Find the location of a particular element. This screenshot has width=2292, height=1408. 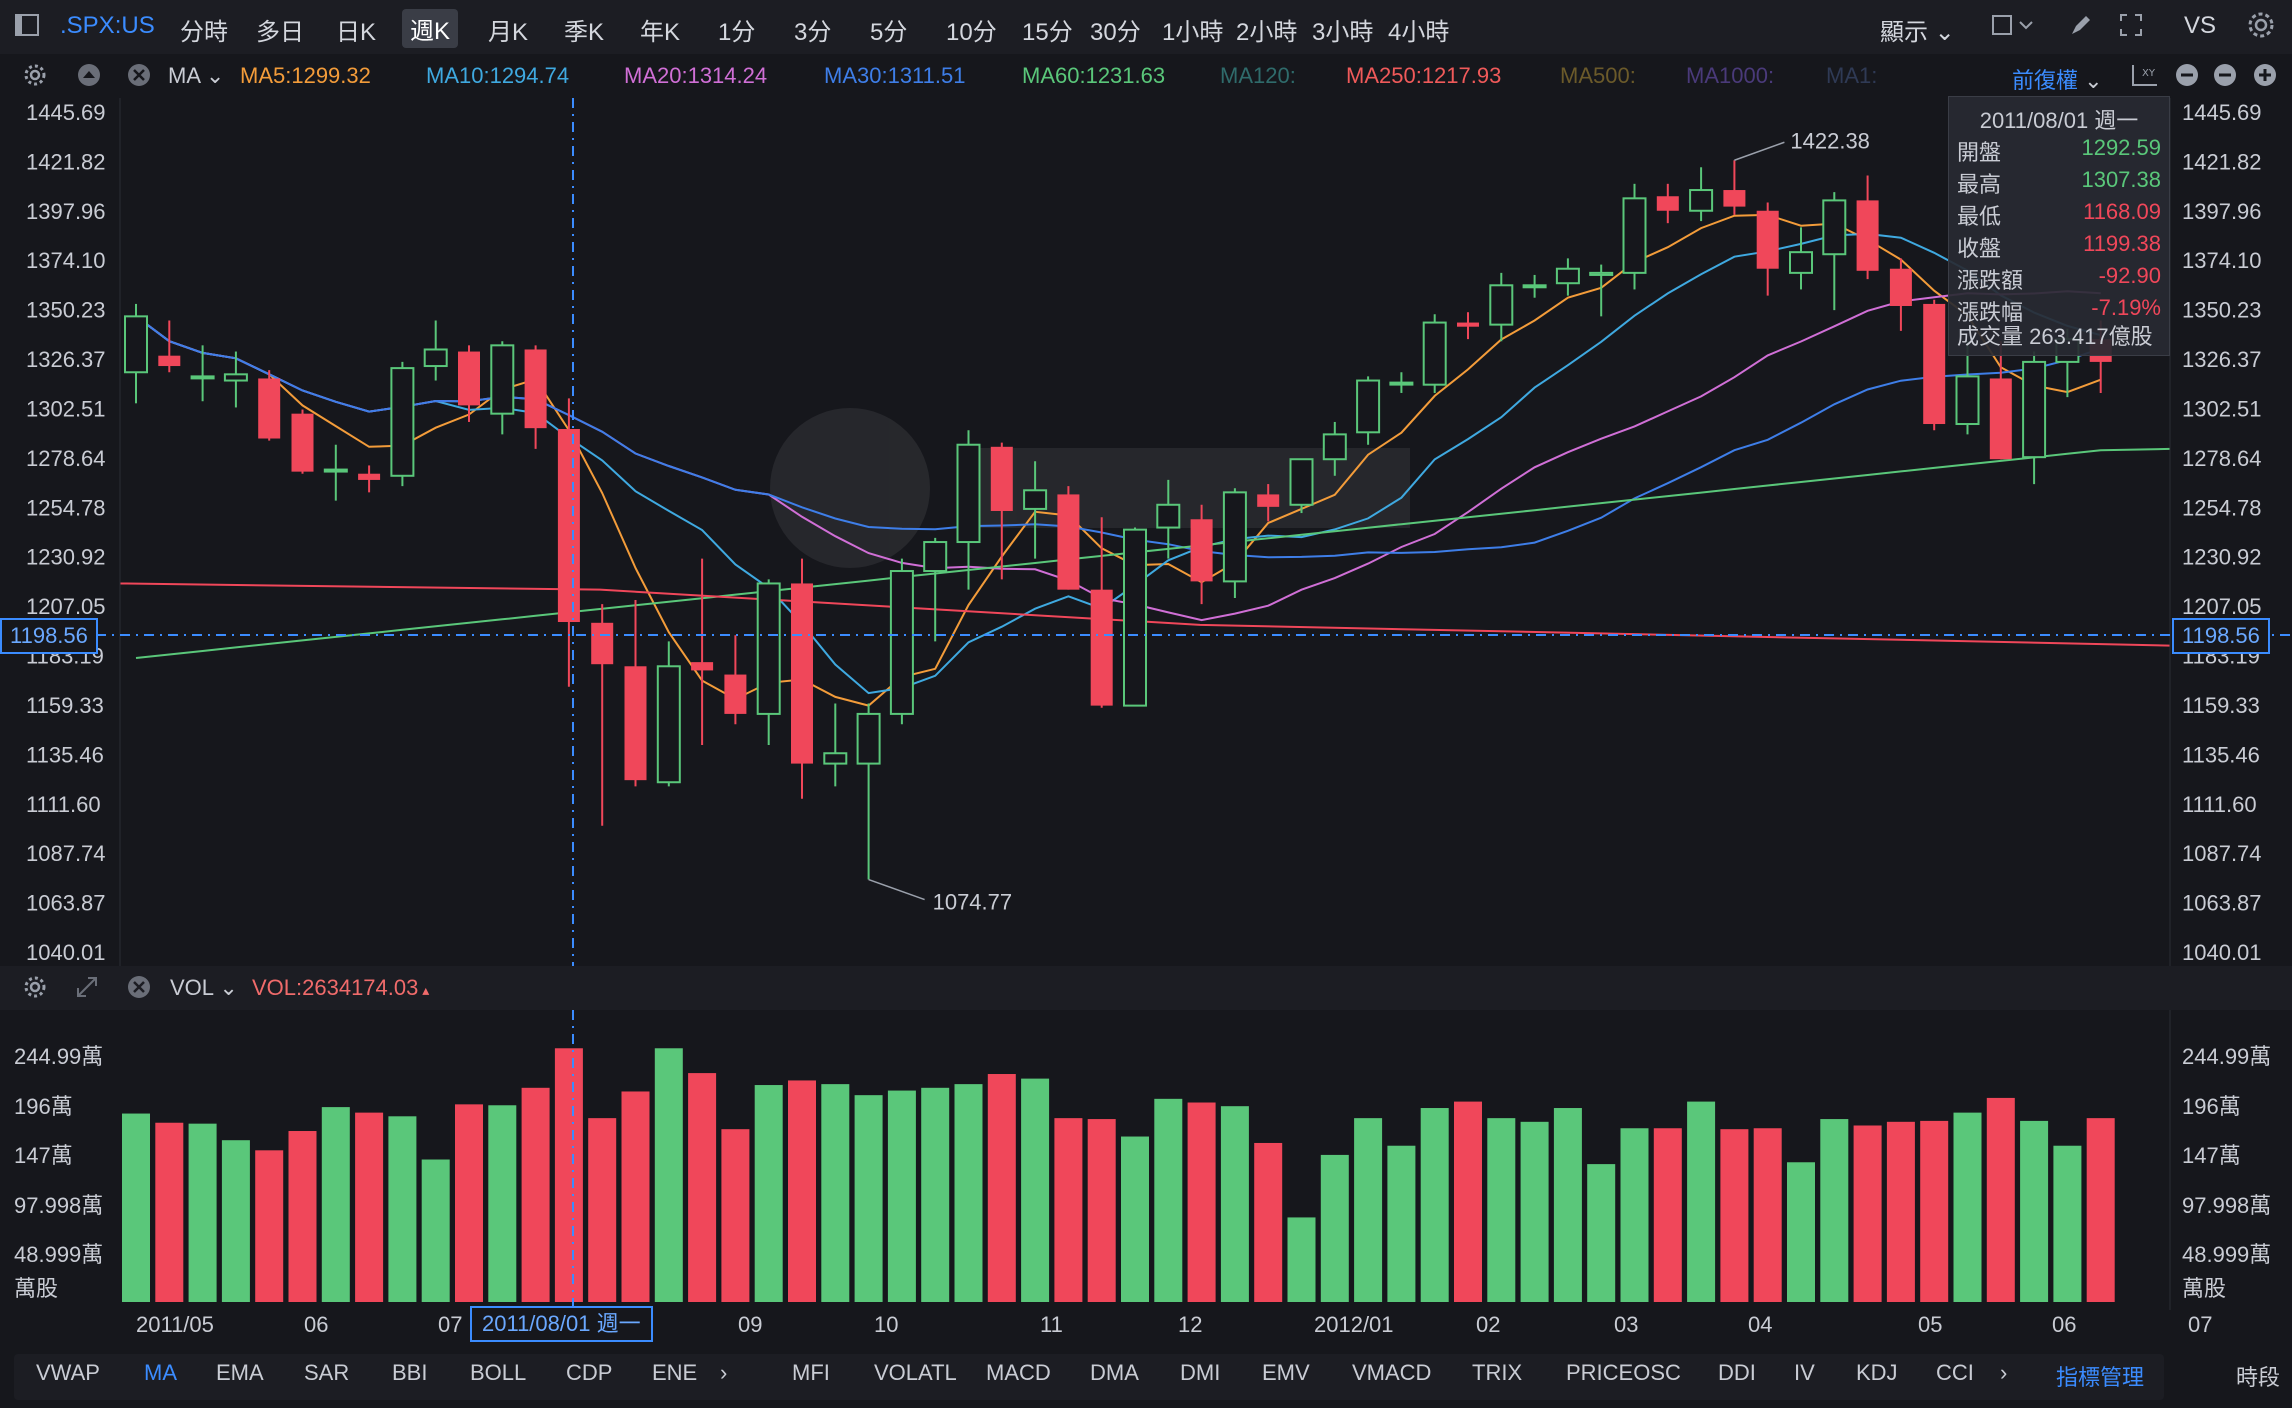

ma-value-3: MA30:1311.51 is located at coordinates (895, 75).